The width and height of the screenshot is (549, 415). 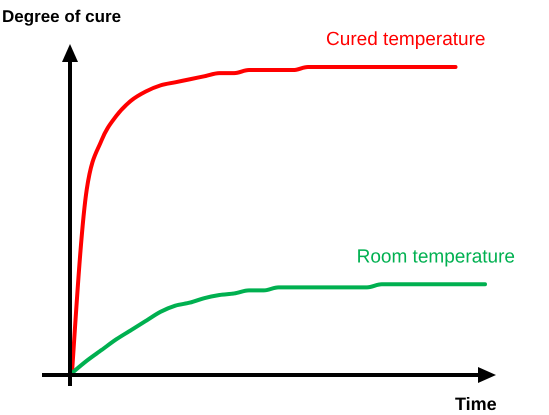 I want to click on series-label: Cured temperature, so click(x=406, y=39).